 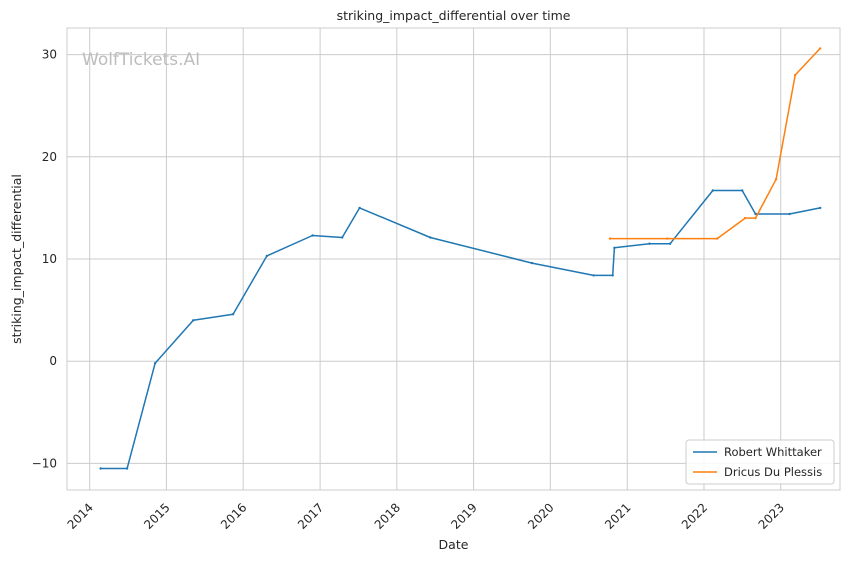 What do you see at coordinates (715, 143) in the screenshot?
I see `series-line-dricus-du-plessis` at bounding box center [715, 143].